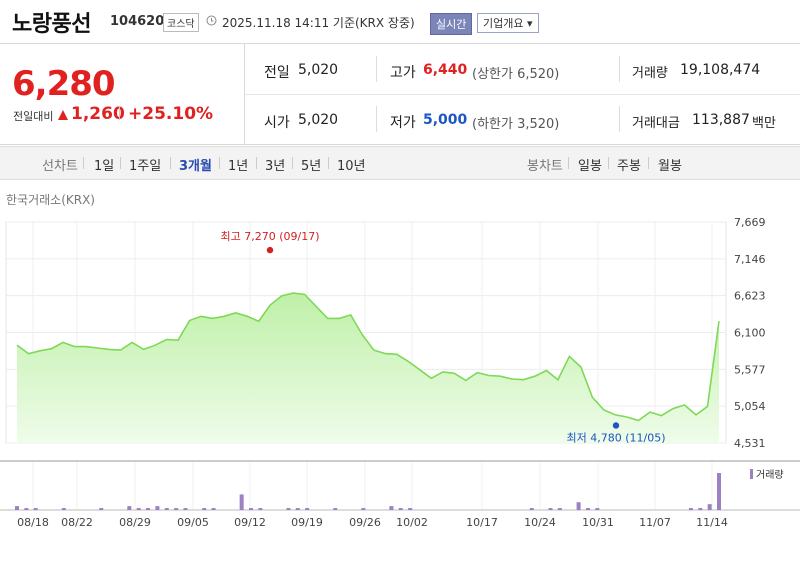 The height and width of the screenshot is (584, 800). Describe the element at coordinates (250, 522) in the screenshot. I see `x-tick-label: 09/12` at that location.